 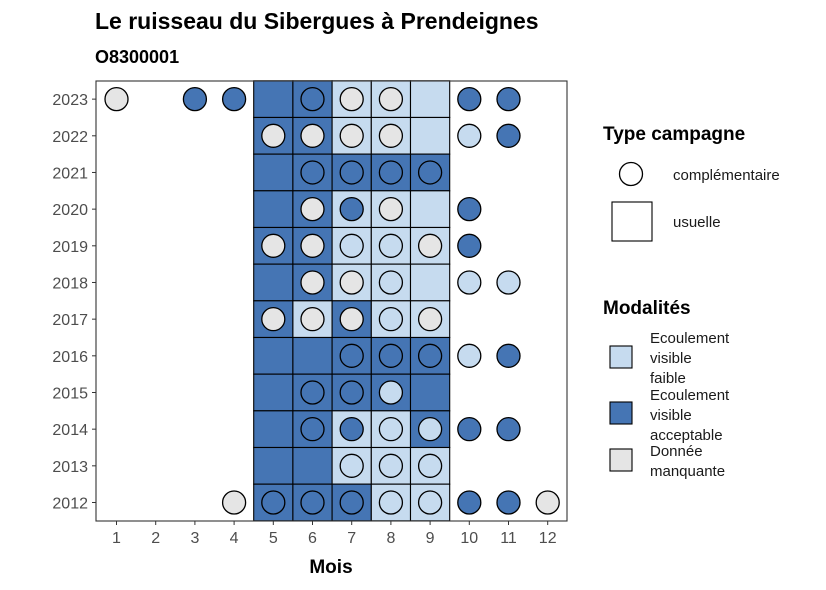 What do you see at coordinates (686, 435) in the screenshot?
I see `legend-item-label: acceptable` at bounding box center [686, 435].